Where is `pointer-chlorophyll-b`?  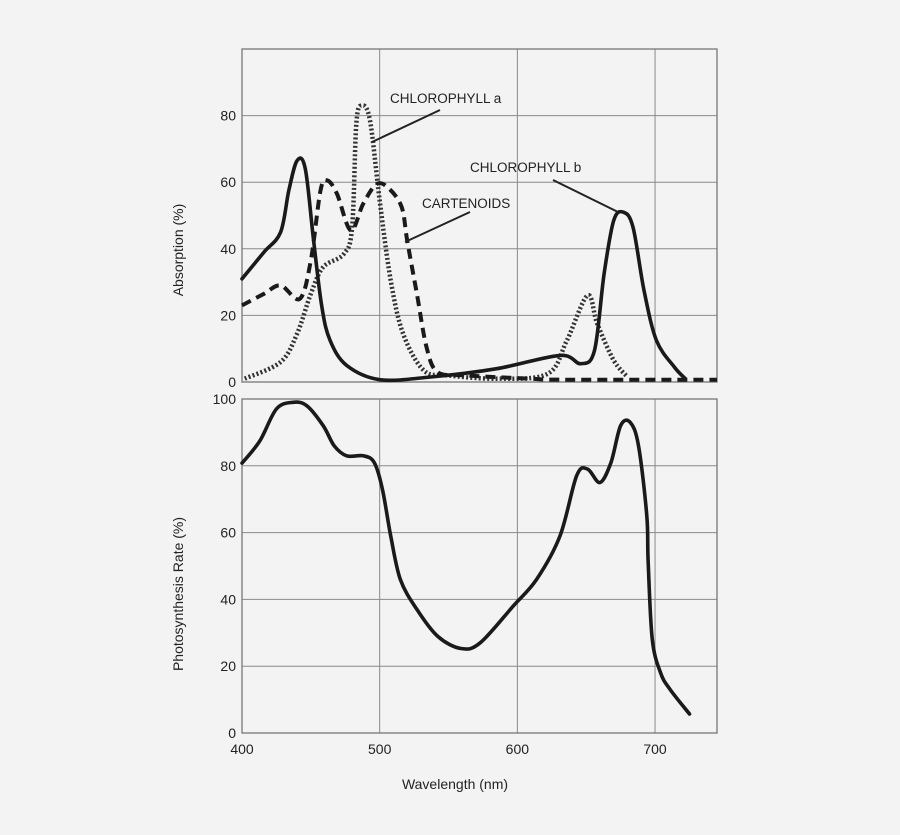 pointer-chlorophyll-b is located at coordinates (585, 196).